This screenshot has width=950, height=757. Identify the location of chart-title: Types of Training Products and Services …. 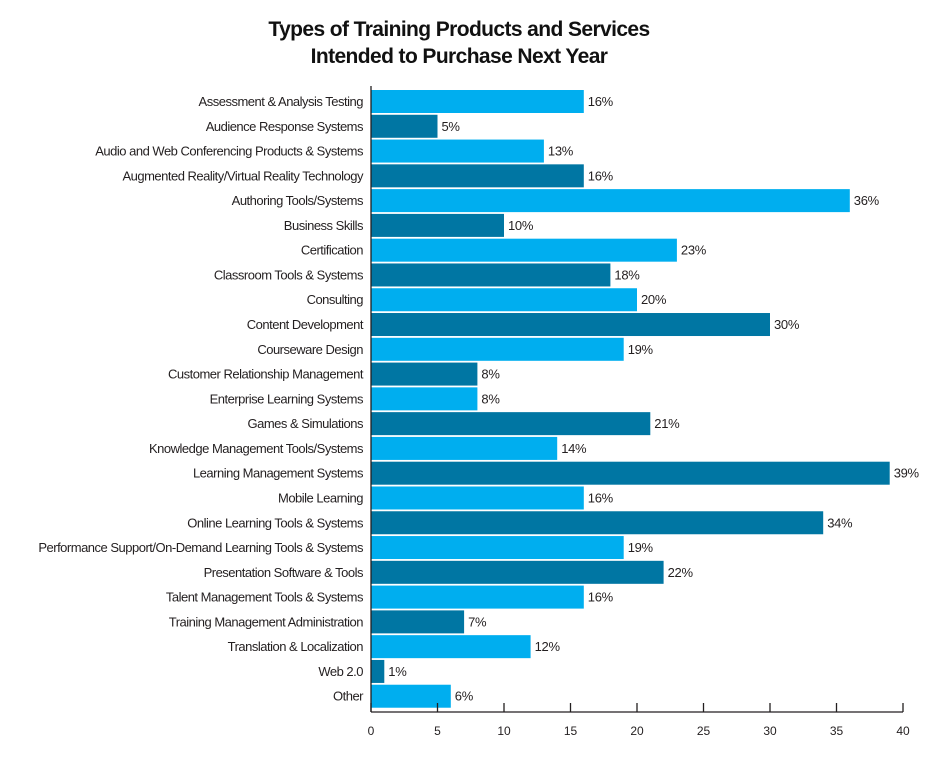
(459, 43).